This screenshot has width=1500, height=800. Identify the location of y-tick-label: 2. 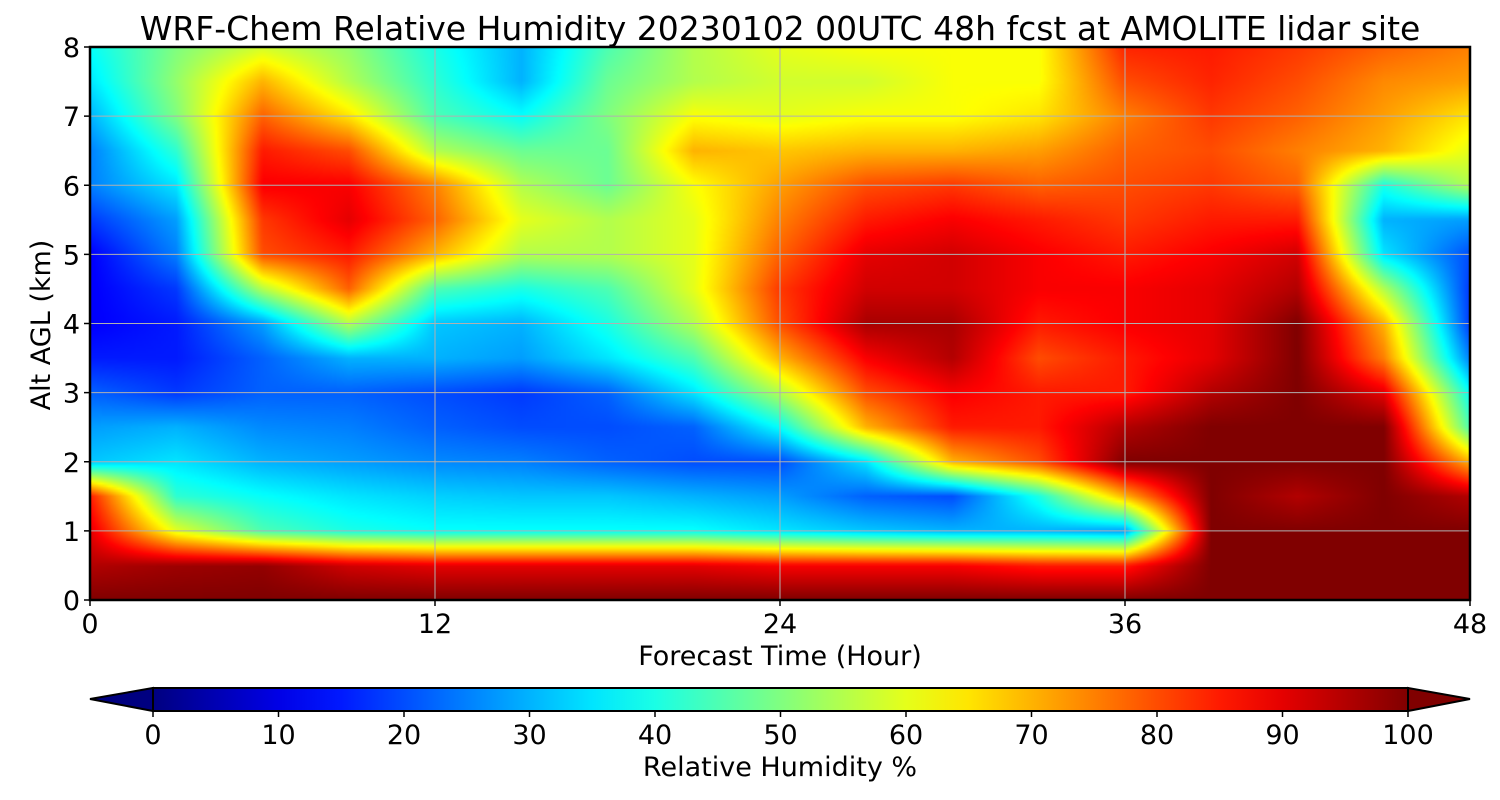
(71, 463).